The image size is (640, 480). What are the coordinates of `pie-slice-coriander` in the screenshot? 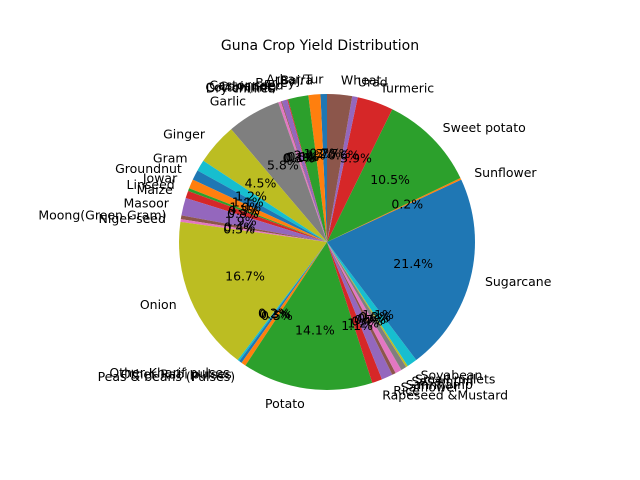 It's located at (304, 170).